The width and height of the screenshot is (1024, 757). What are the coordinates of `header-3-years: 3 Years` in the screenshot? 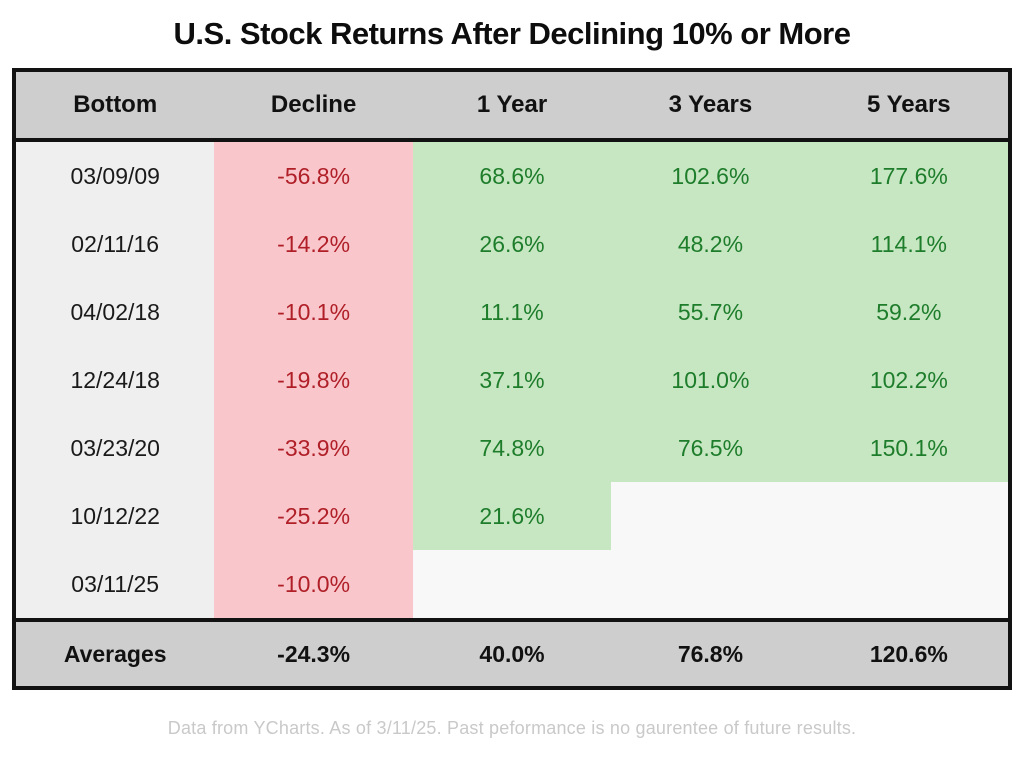 It's located at (710, 104).